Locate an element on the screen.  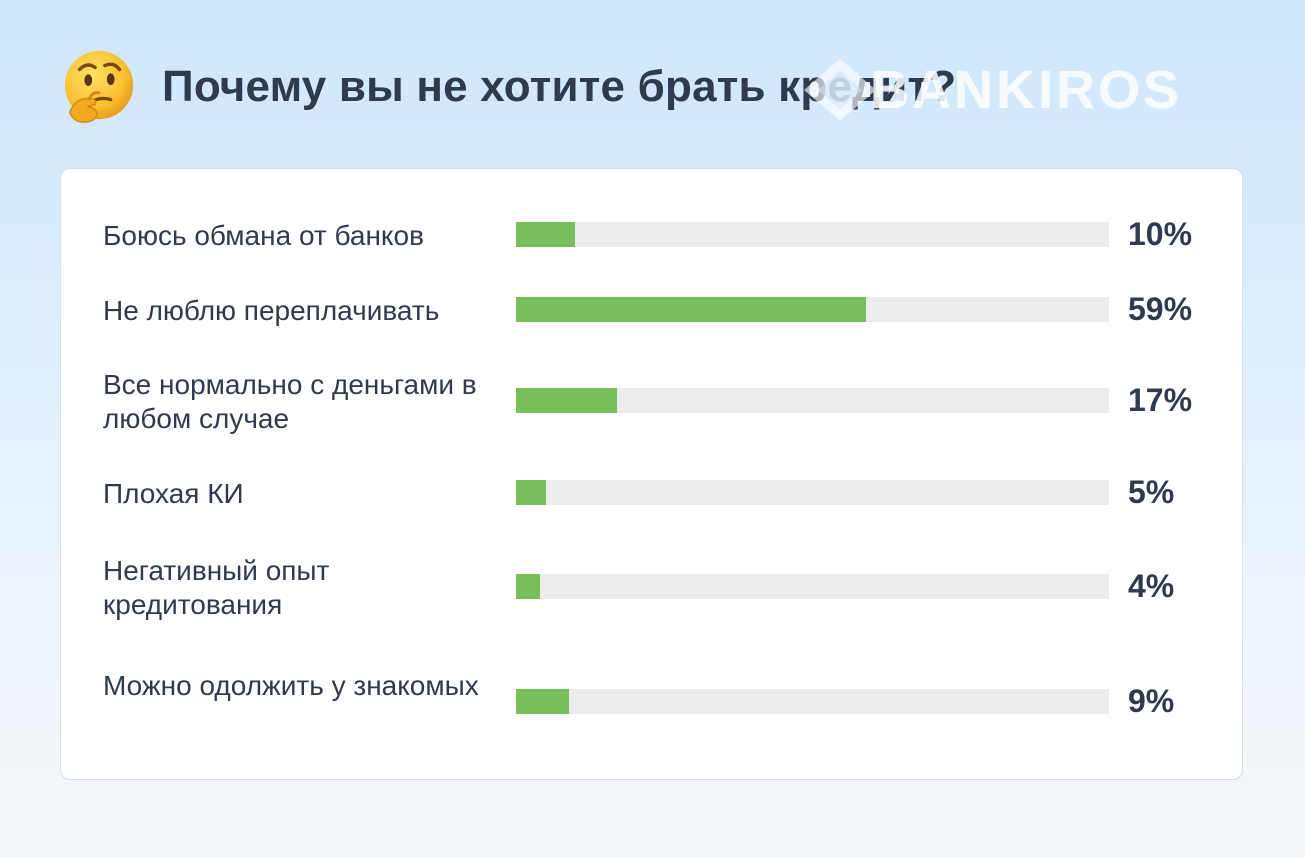
brand-watermark: BANKIROS is located at coordinates (991, 90).